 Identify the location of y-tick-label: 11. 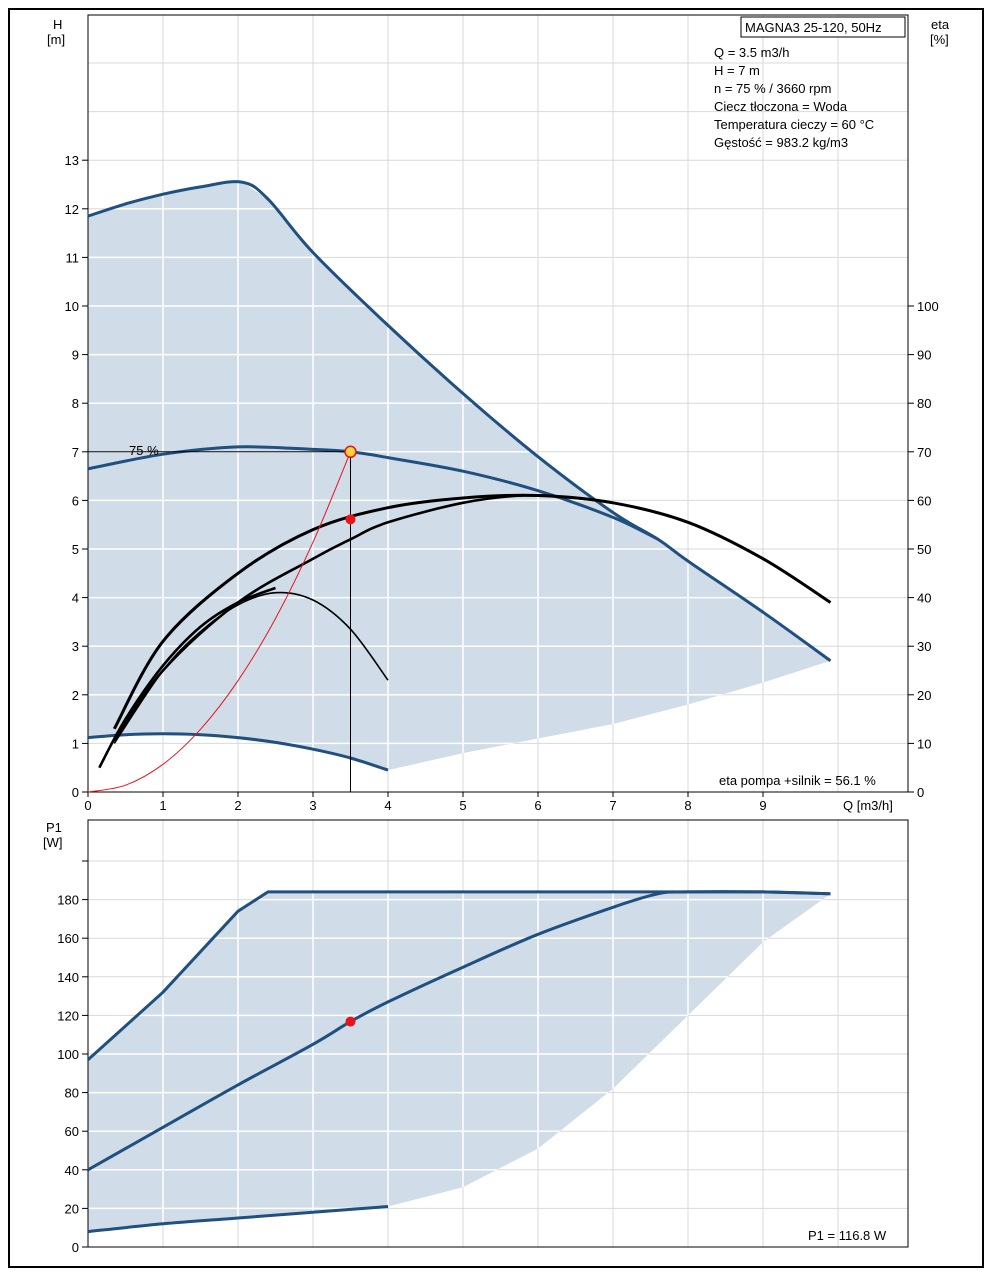
(73, 257).